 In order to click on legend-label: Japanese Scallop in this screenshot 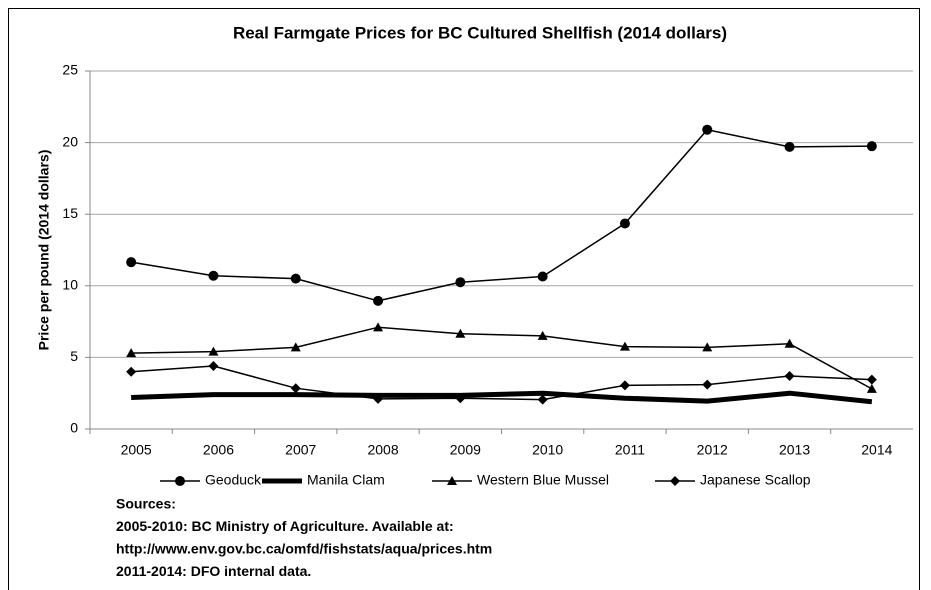, I will do `click(755, 480)`.